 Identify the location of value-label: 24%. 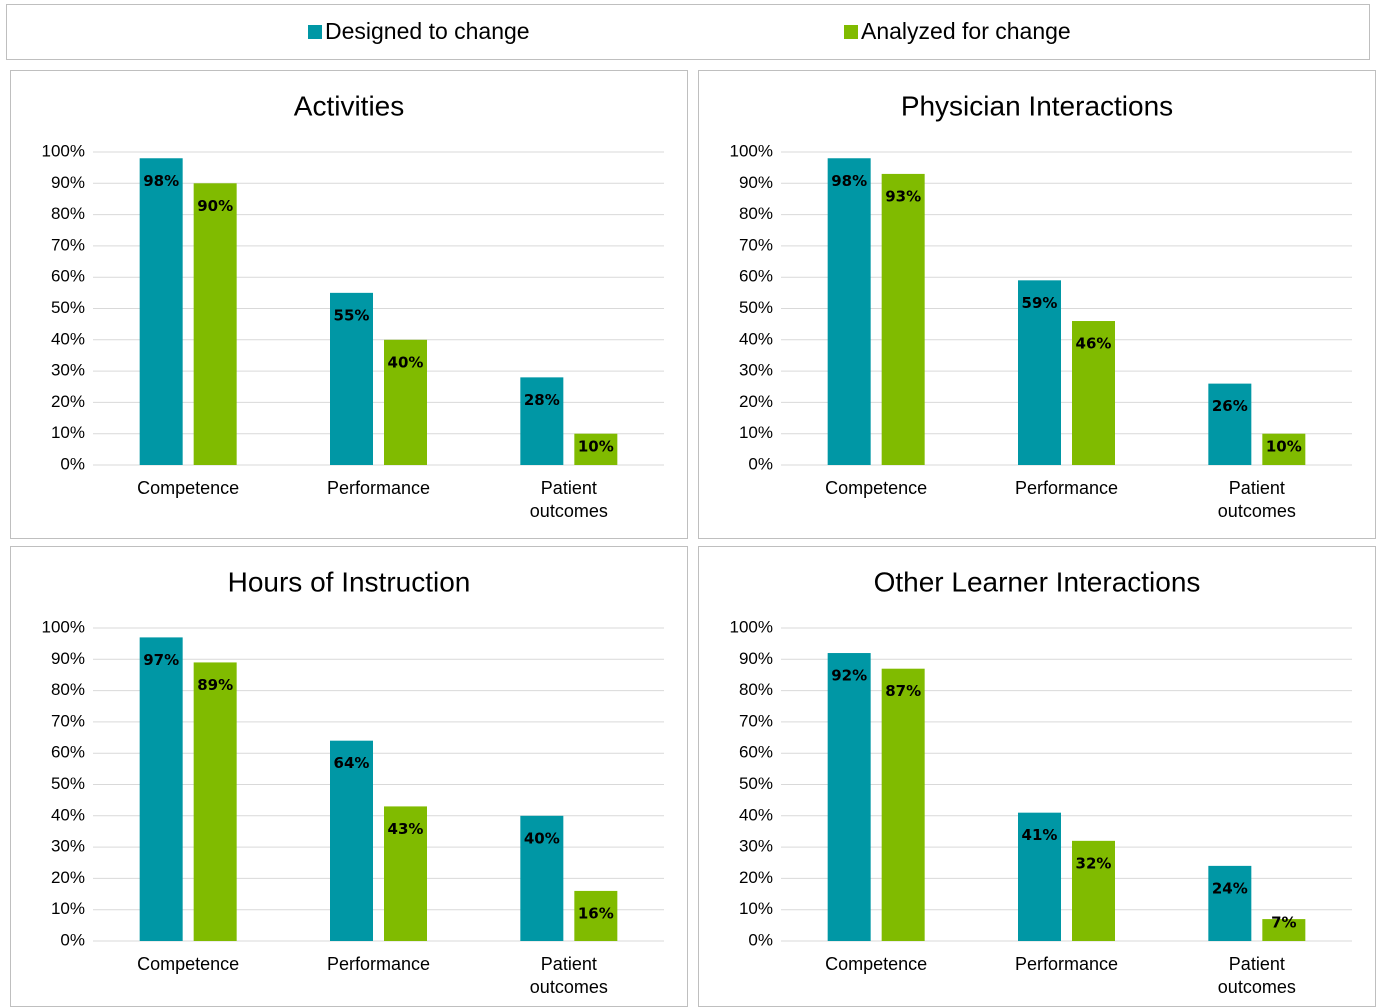
(1230, 888).